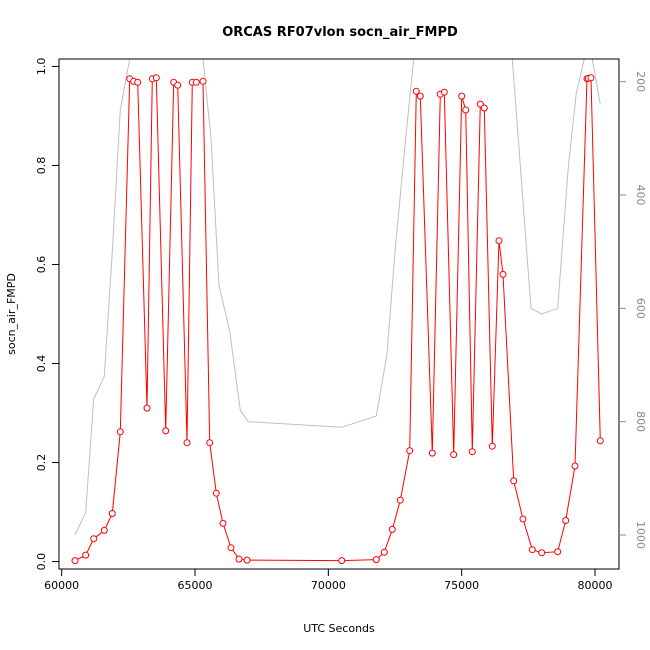  What do you see at coordinates (61, 585) in the screenshot?
I see `x-tick-label: 60000` at bounding box center [61, 585].